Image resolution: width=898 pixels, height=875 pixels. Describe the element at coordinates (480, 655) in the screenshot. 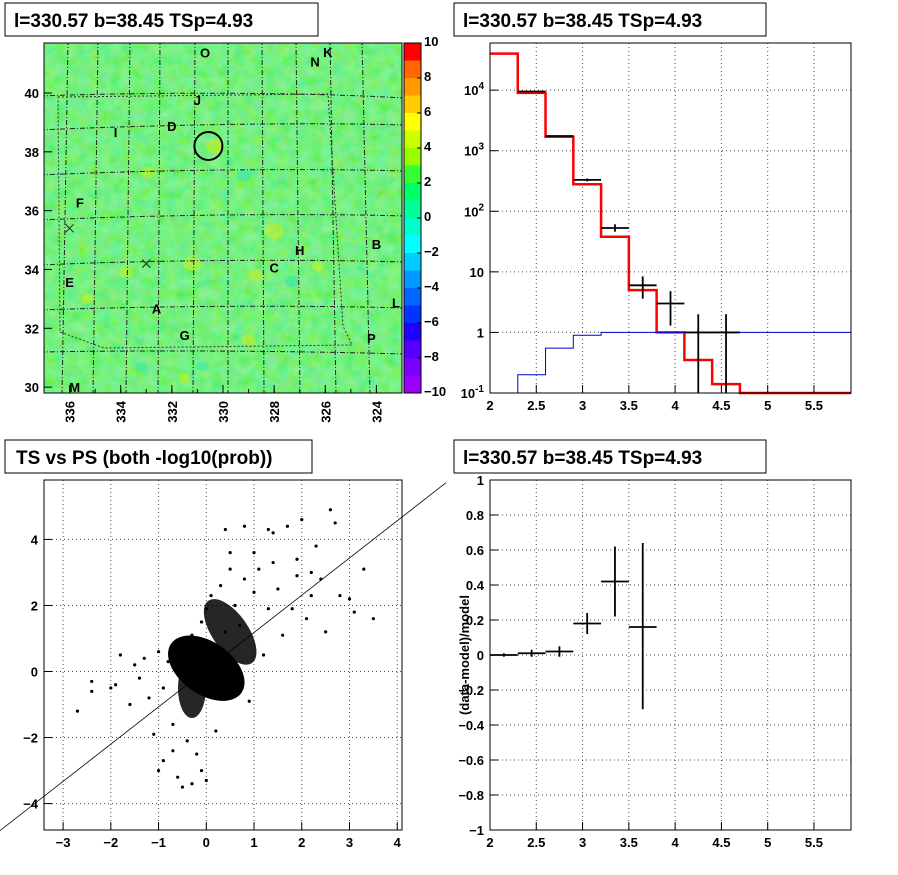

I see `residual-y-tick-label: 0` at that location.